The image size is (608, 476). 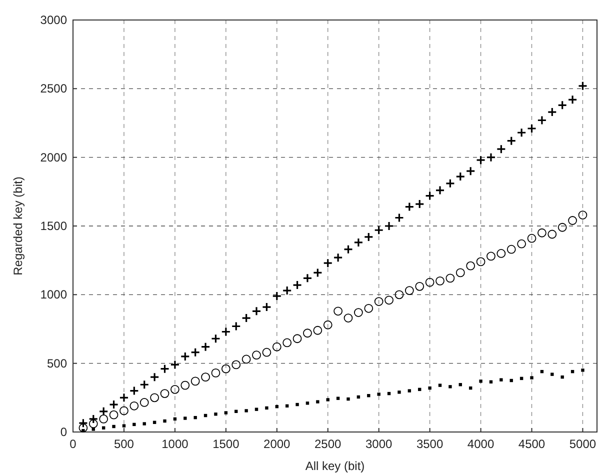 What do you see at coordinates (54, 295) in the screenshot?
I see `y-tick-label: 1000` at bounding box center [54, 295].